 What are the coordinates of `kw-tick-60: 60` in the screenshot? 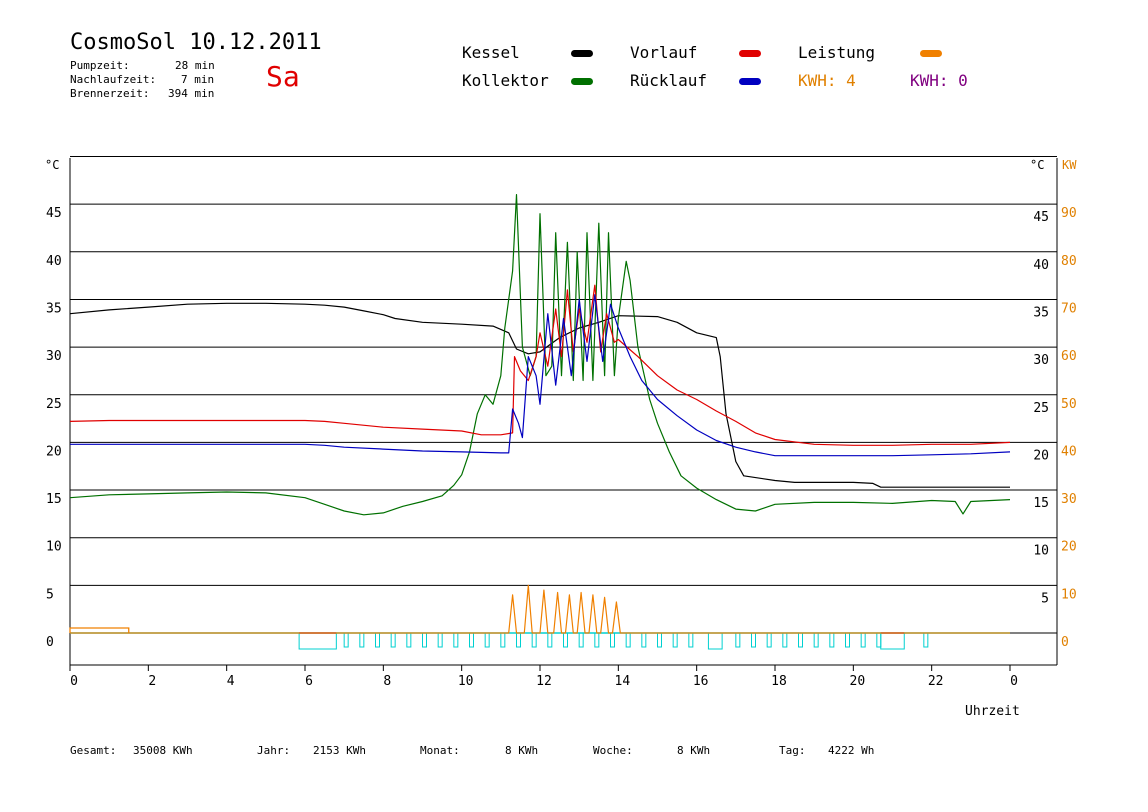 It's located at (1069, 356).